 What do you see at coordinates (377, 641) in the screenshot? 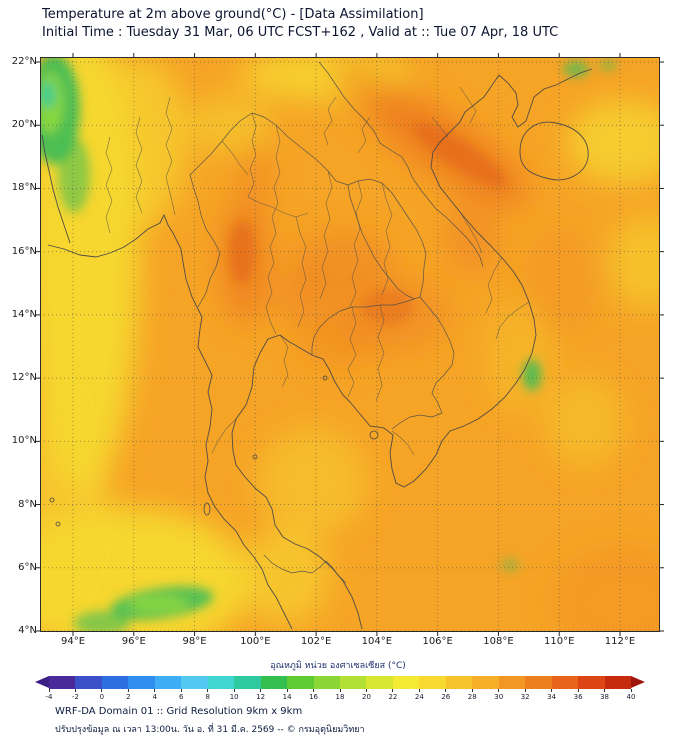
I see `lon-tick-label: 104°E` at bounding box center [377, 641].